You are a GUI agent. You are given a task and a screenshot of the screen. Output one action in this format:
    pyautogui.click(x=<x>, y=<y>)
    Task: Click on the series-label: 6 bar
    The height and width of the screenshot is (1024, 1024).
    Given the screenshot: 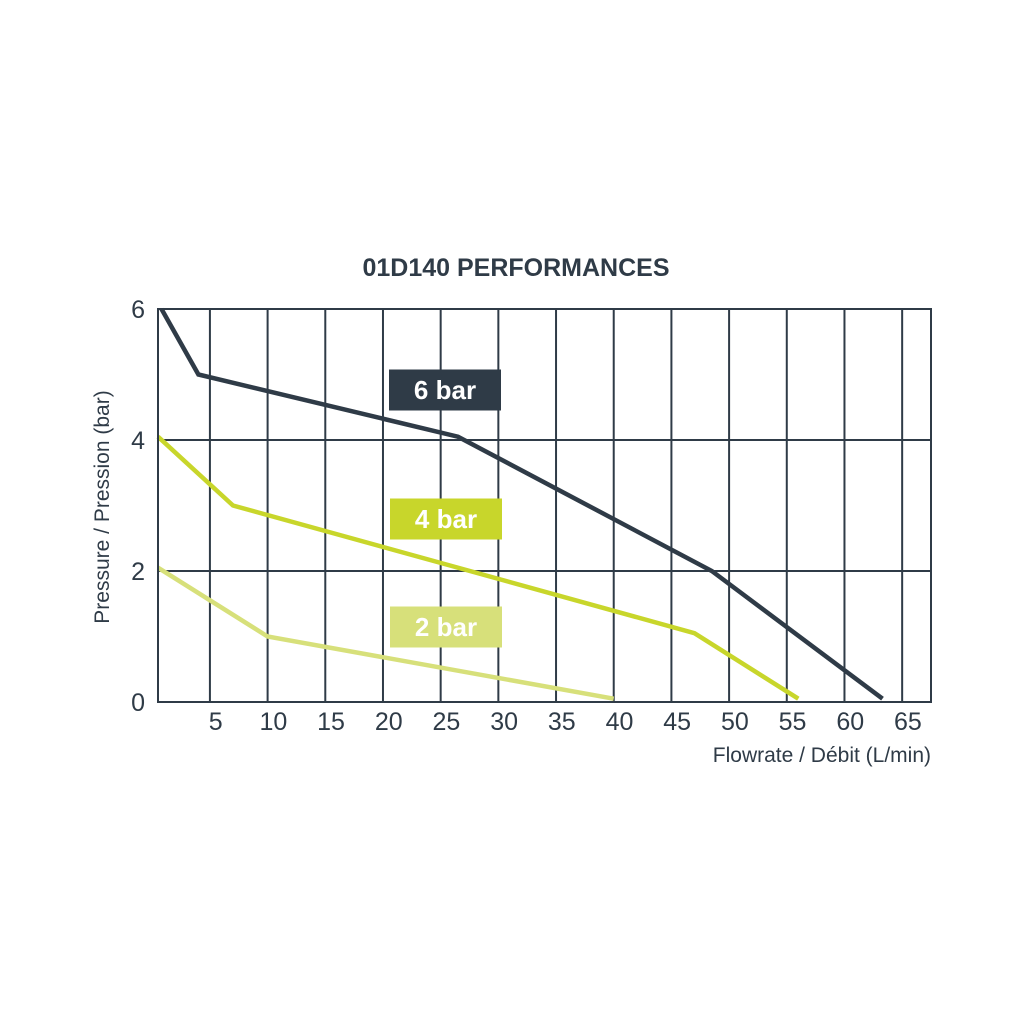 What is the action you would take?
    pyautogui.click(x=445, y=390)
    